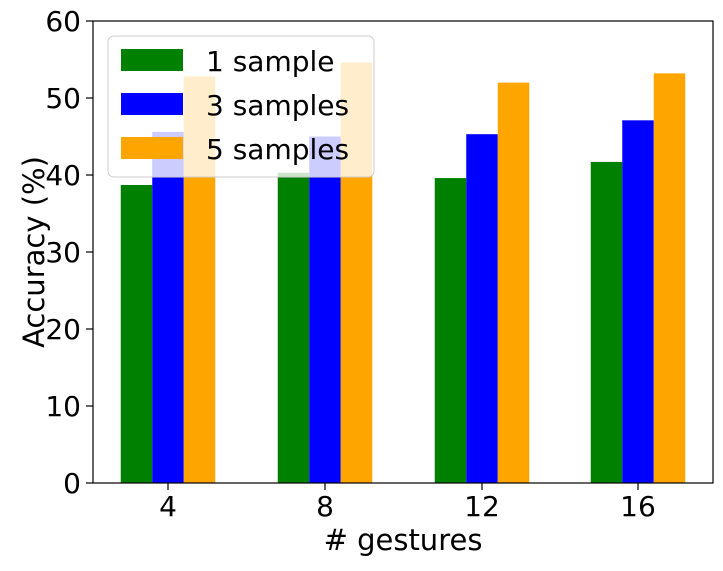 This screenshot has width=723, height=571. I want to click on y-tick-label: 60, so click(63, 21).